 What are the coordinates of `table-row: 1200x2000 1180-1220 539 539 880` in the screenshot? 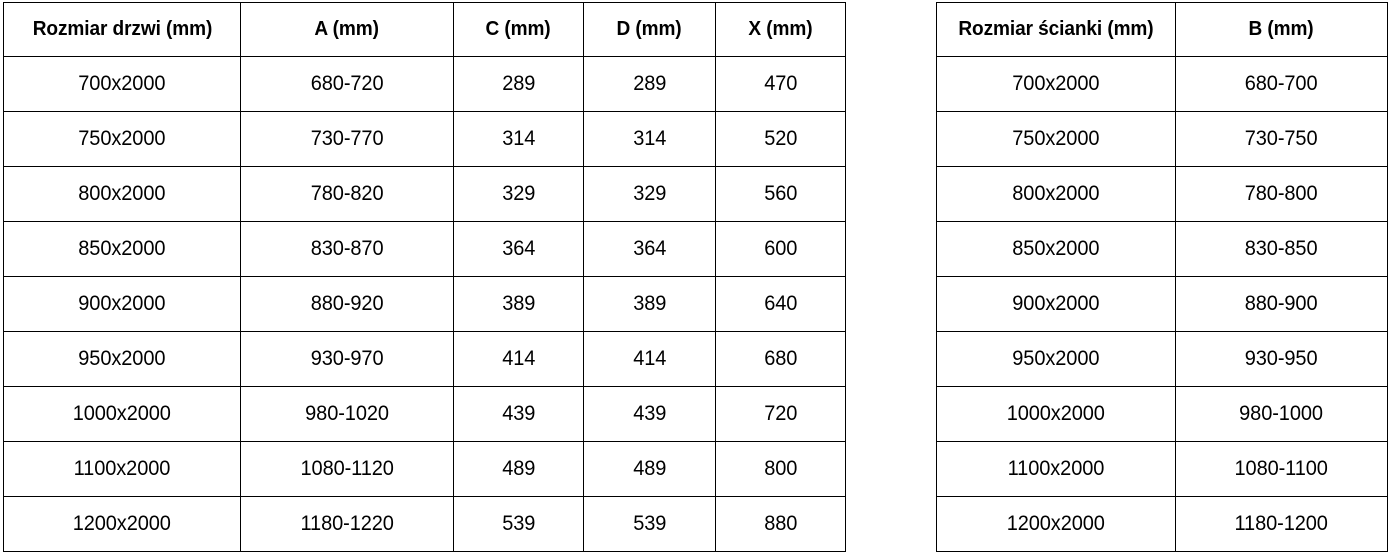 It's located at (424, 524).